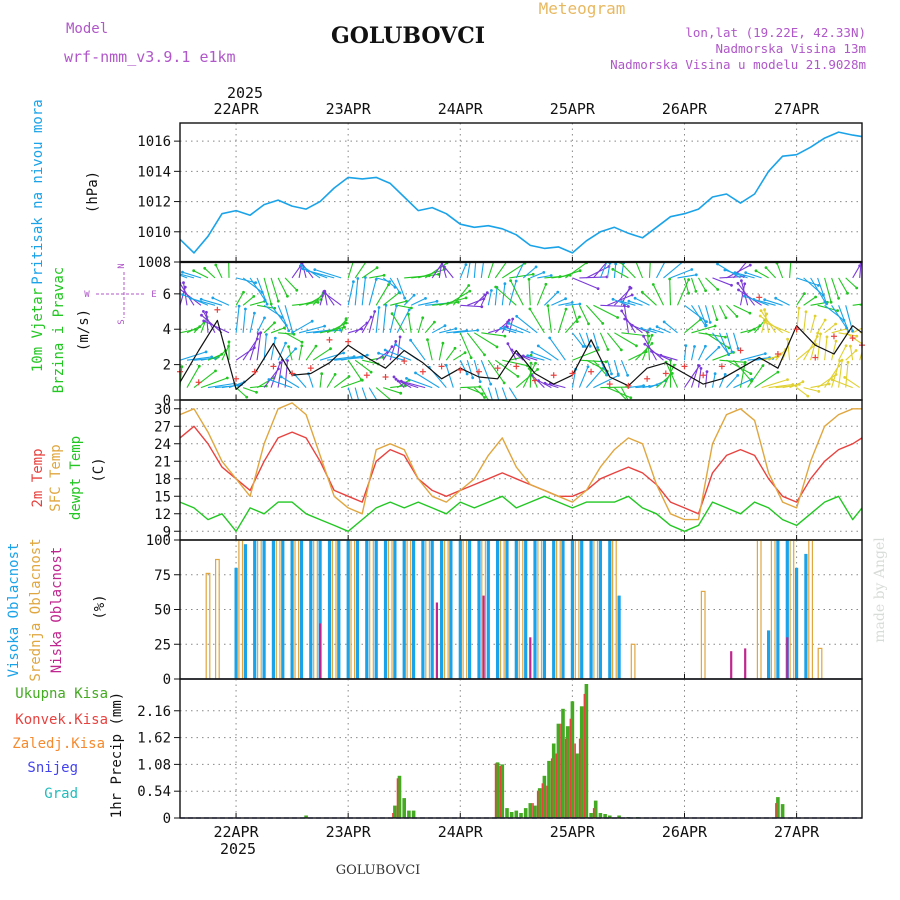 The height and width of the screenshot is (900, 900). What do you see at coordinates (52, 768) in the screenshot?
I see `precip-legend-item: Snijeg` at bounding box center [52, 768].